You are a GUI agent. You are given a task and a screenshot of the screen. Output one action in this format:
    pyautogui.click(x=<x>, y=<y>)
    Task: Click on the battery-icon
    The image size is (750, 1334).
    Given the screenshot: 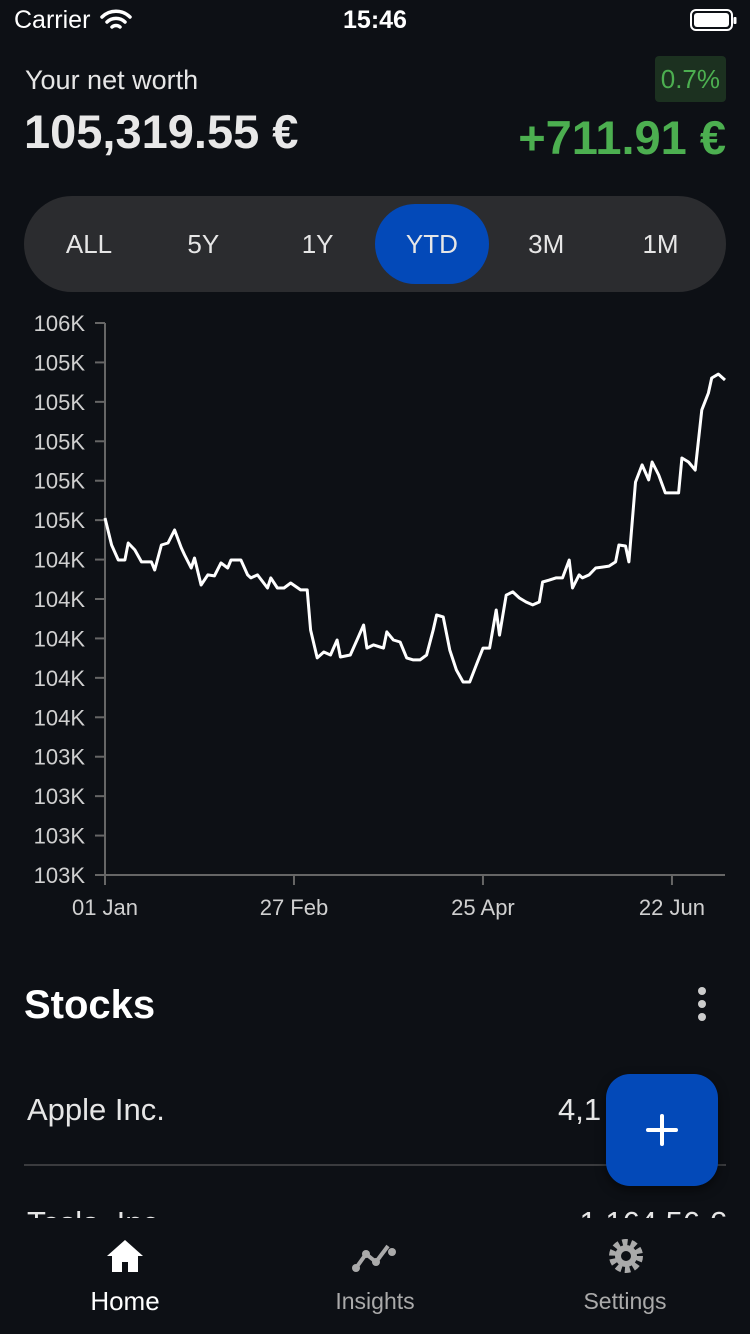 What is the action you would take?
    pyautogui.click(x=713, y=20)
    